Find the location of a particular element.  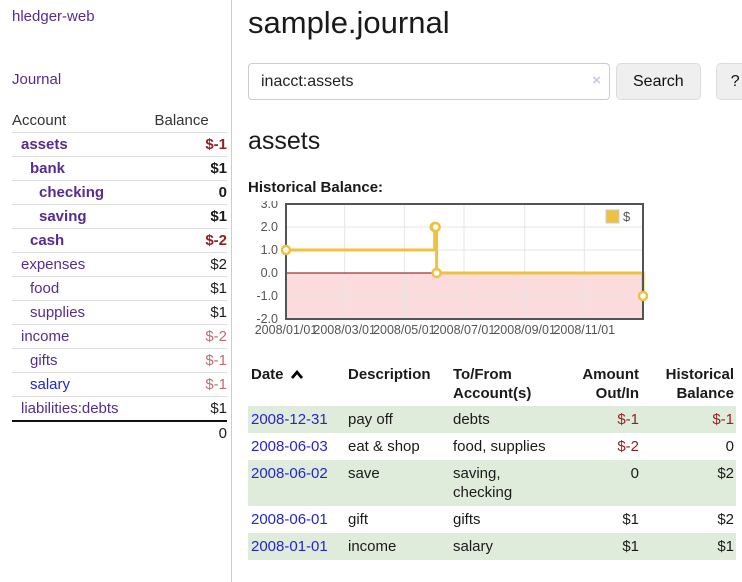

svg-text: 2008/07/01 is located at coordinates (464, 330).